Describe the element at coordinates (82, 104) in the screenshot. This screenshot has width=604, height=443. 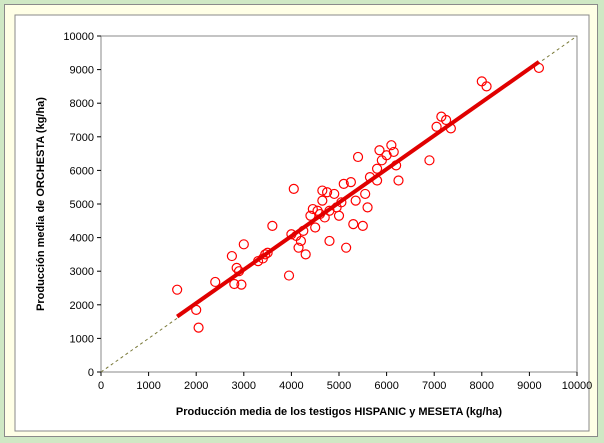
I see `y-tick-label: 8000` at that location.